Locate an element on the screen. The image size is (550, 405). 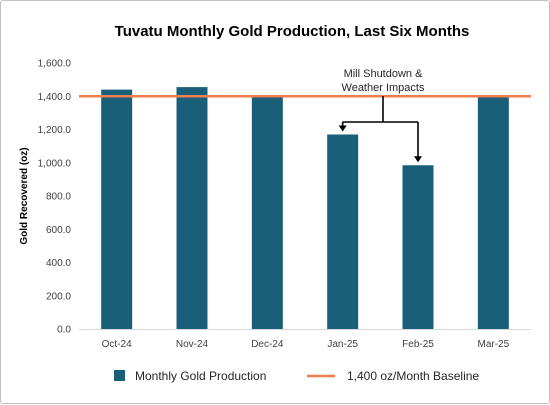
x-tick-label: Oct-24 is located at coordinates (117, 344).